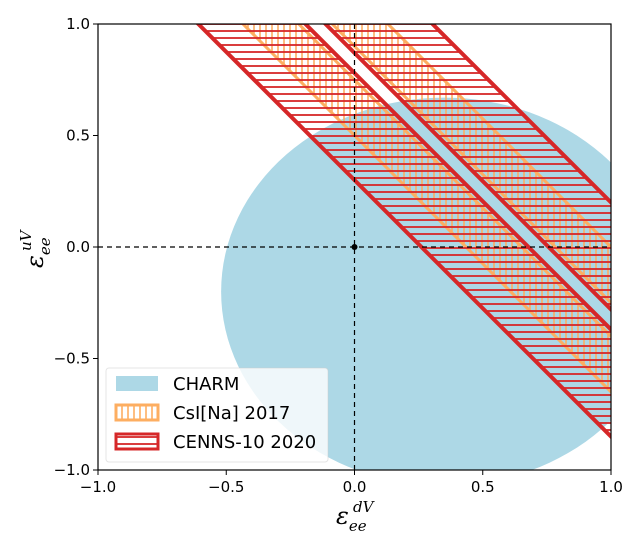  Describe the element at coordinates (611, 487) in the screenshot. I see `x-tick-label: 1.0` at that location.